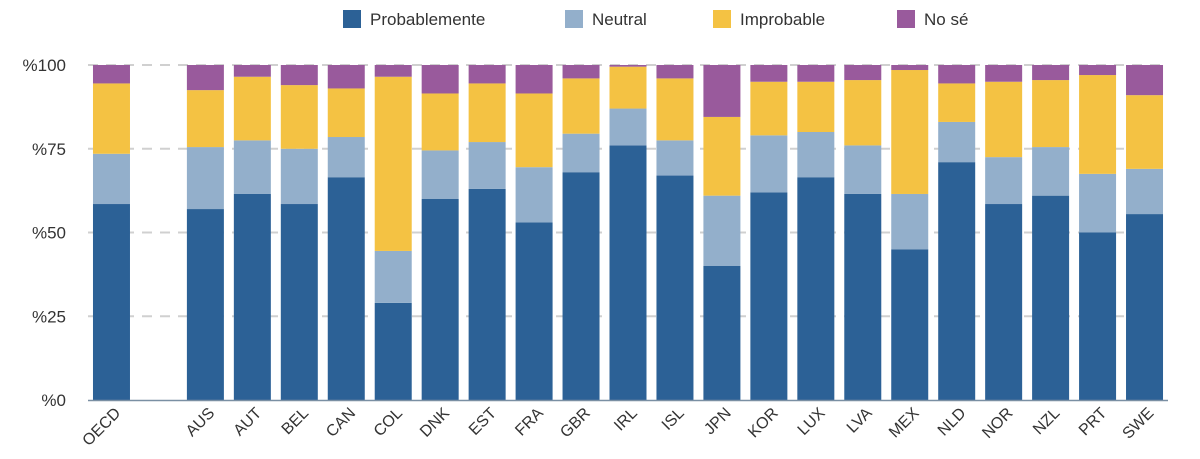 This screenshot has width=1200, height=459. Describe the element at coordinates (341, 423) in the screenshot. I see `x-tick-label: CAN` at that location.